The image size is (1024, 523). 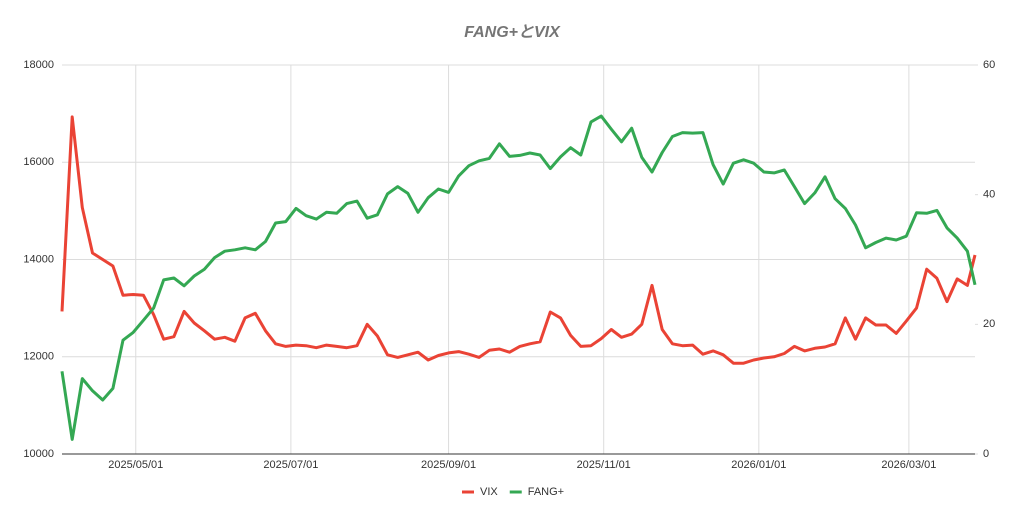 I want to click on y-tick-label: 16000, so click(x=38, y=162).